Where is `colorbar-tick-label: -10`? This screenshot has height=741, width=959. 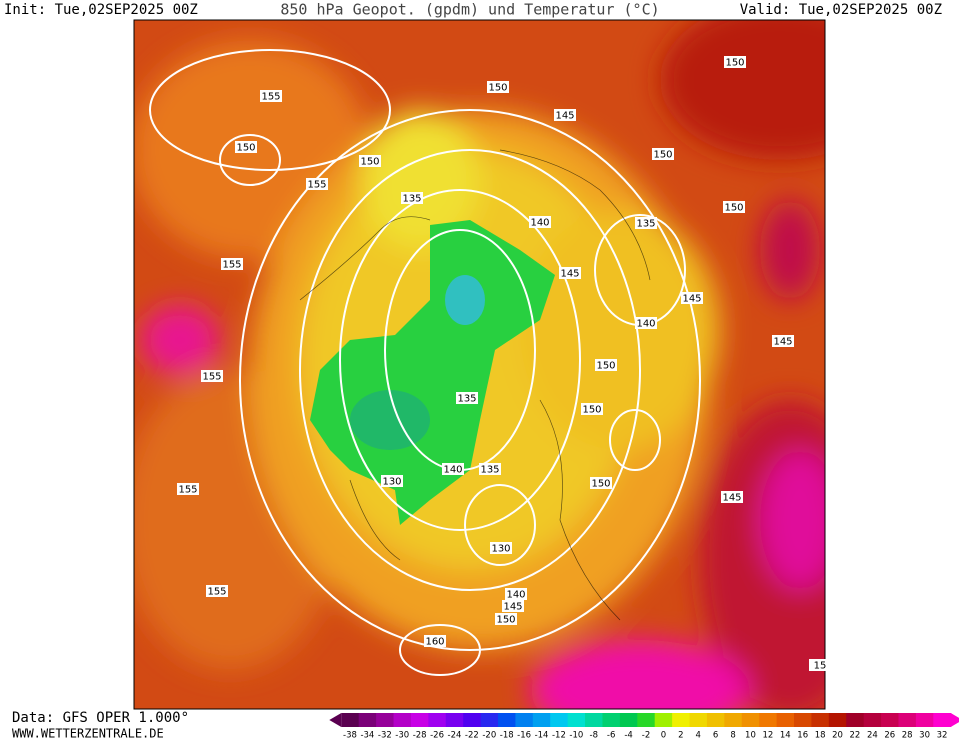
colorbar-tick-label: -10 is located at coordinates (576, 736).